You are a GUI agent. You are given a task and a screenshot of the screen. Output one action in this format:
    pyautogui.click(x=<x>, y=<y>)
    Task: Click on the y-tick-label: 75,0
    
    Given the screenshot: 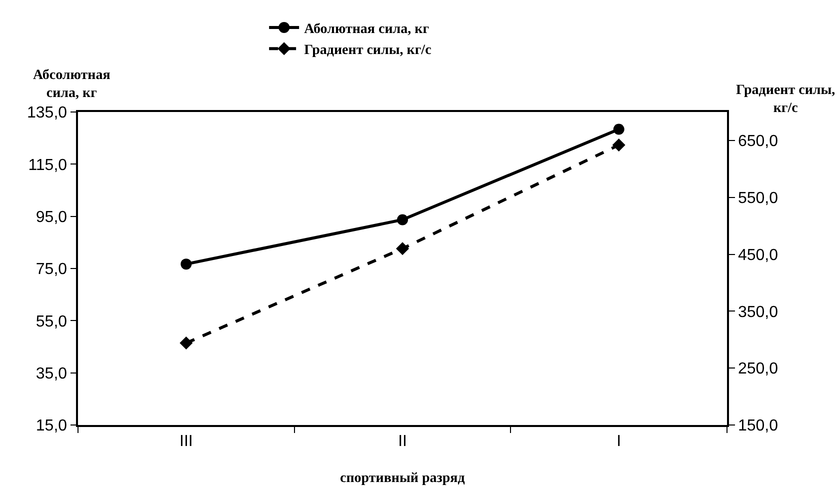 What is the action you would take?
    pyautogui.click(x=52, y=269)
    